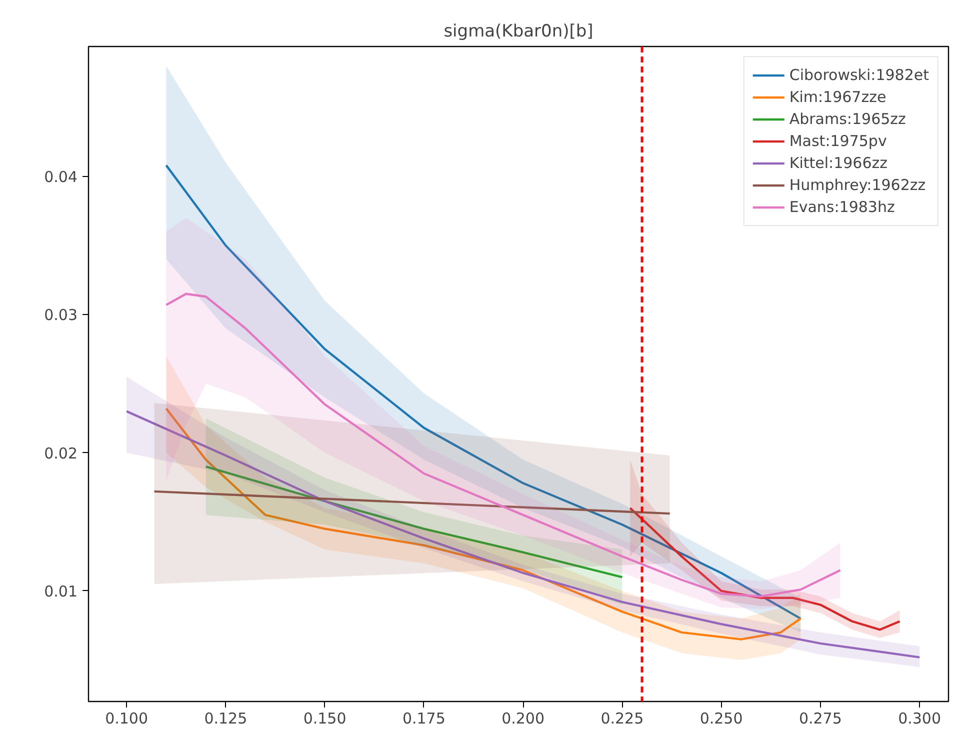 This screenshot has width=961, height=741. What do you see at coordinates (838, 141) in the screenshot?
I see `legend-label: Mast:1975pv` at bounding box center [838, 141].